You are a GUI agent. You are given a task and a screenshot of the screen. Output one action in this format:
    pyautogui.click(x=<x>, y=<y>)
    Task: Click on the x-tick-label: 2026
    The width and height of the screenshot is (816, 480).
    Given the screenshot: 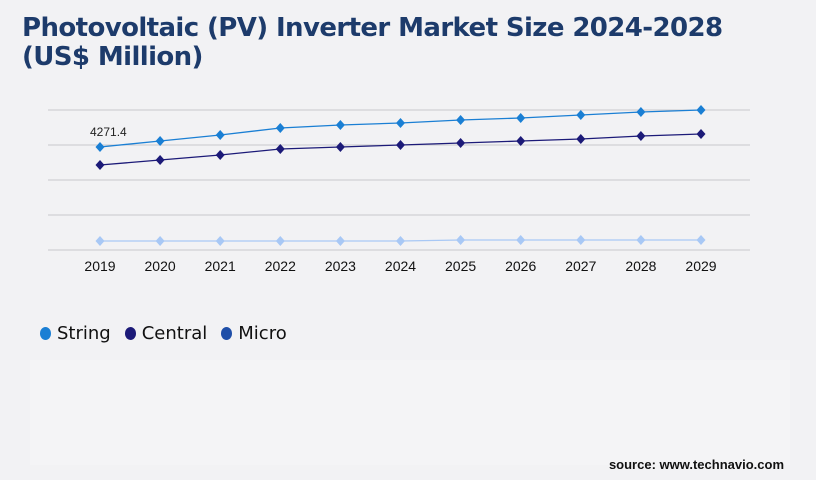 What is the action you would take?
    pyautogui.click(x=520, y=266)
    